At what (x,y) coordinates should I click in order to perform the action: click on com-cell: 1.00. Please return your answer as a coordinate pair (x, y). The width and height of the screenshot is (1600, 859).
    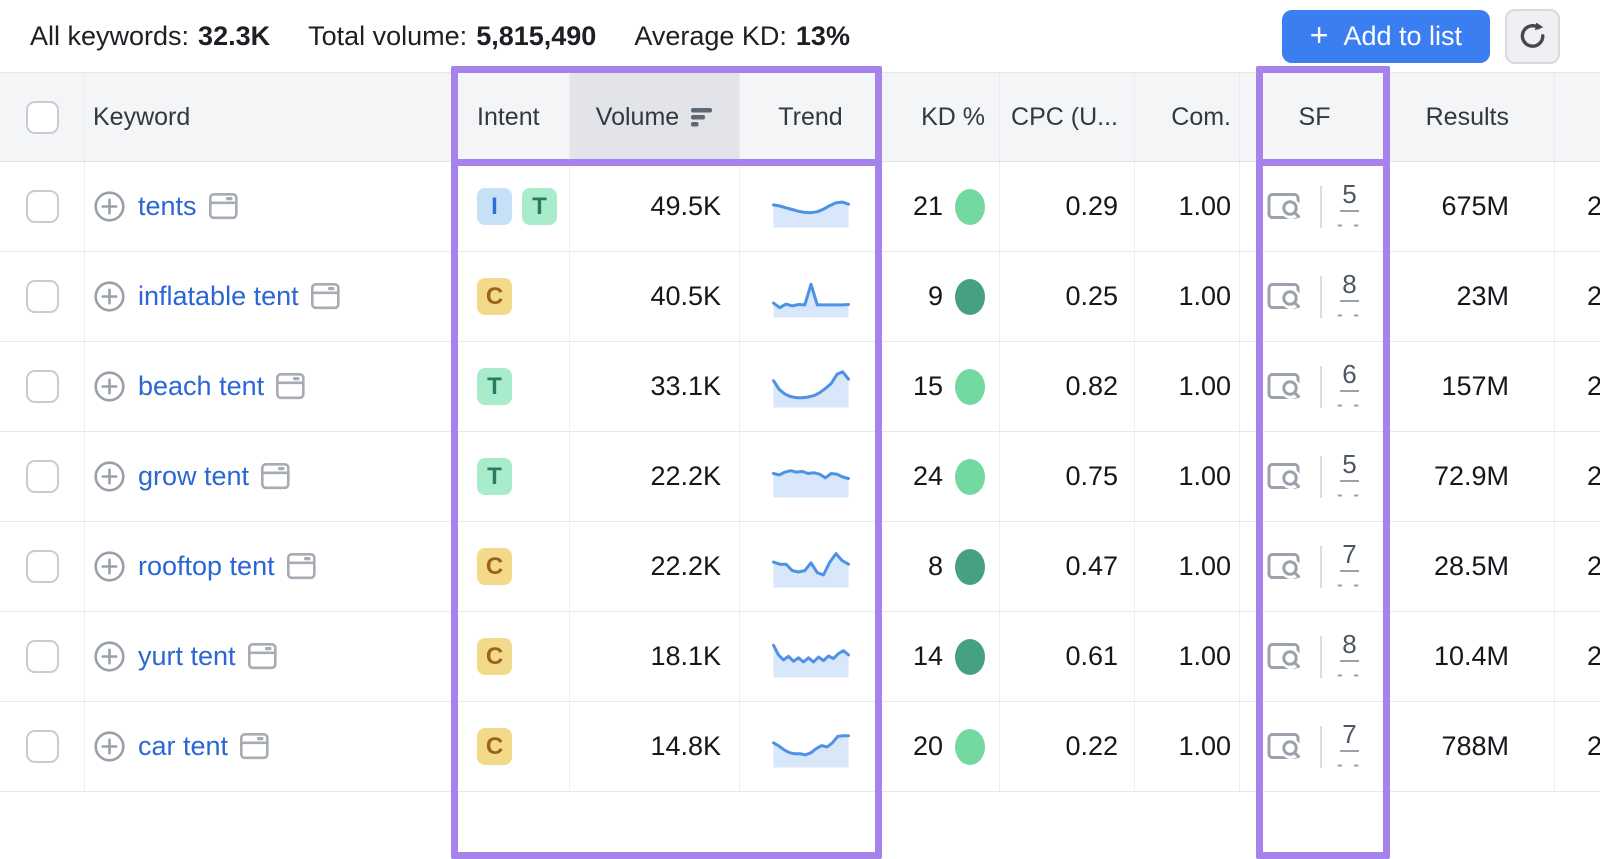
    Looking at the image, I should click on (1187, 296).